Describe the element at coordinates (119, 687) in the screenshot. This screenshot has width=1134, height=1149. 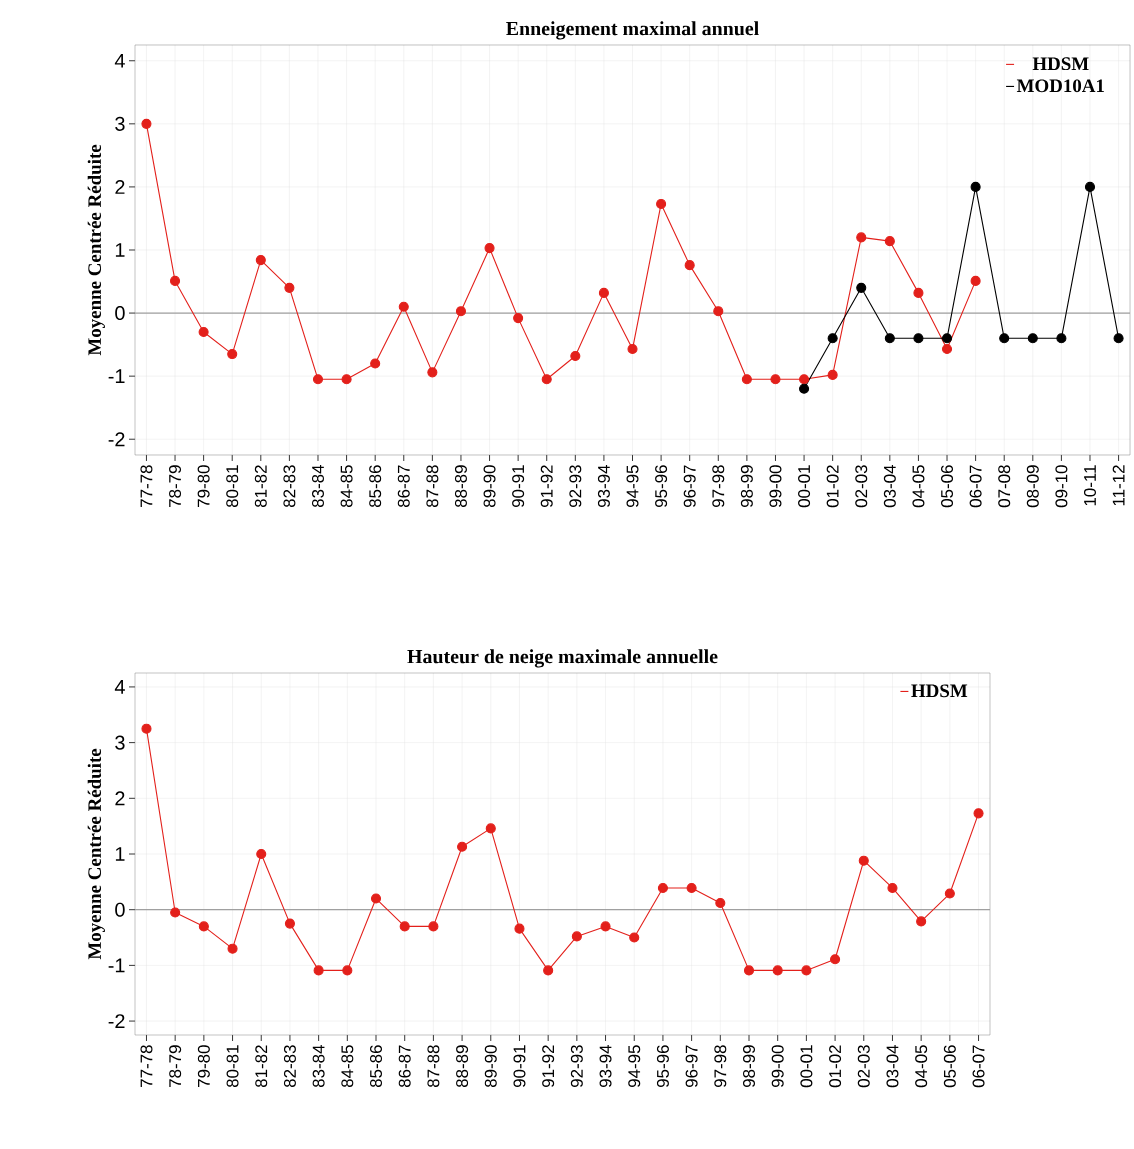
I see `y-tick-label: 4` at that location.